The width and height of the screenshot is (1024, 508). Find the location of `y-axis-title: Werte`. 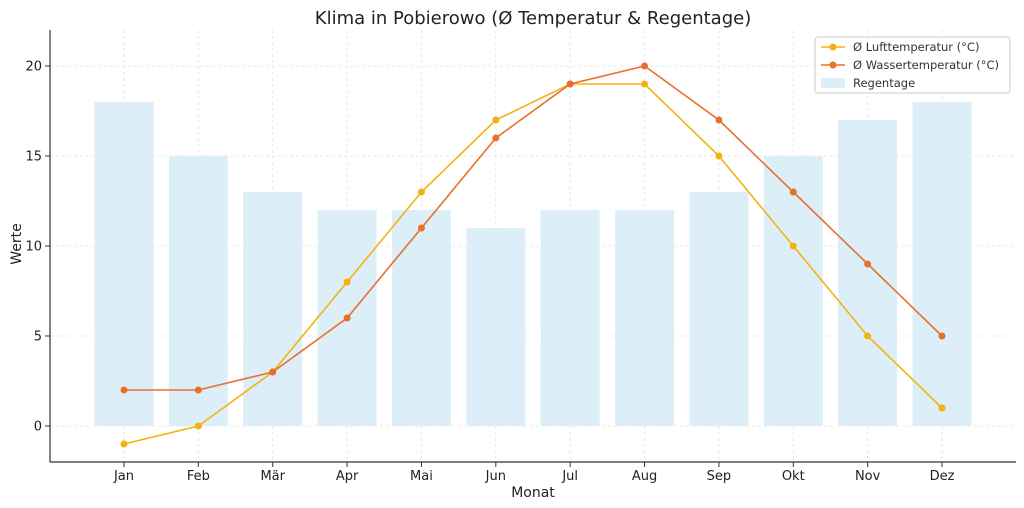

y-axis-title: Werte is located at coordinates (17, 244).